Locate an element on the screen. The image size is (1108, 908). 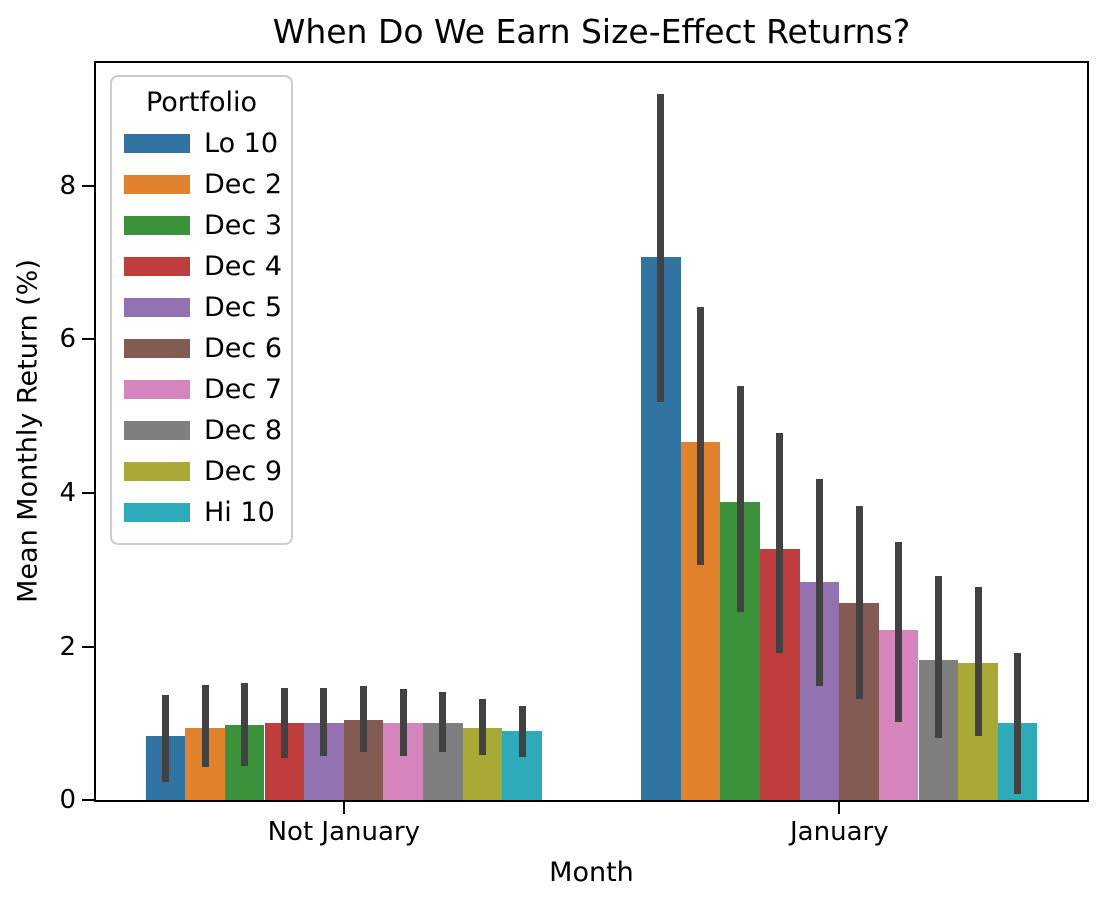
legend-label-dec-6: Dec 6 is located at coordinates (243, 348).